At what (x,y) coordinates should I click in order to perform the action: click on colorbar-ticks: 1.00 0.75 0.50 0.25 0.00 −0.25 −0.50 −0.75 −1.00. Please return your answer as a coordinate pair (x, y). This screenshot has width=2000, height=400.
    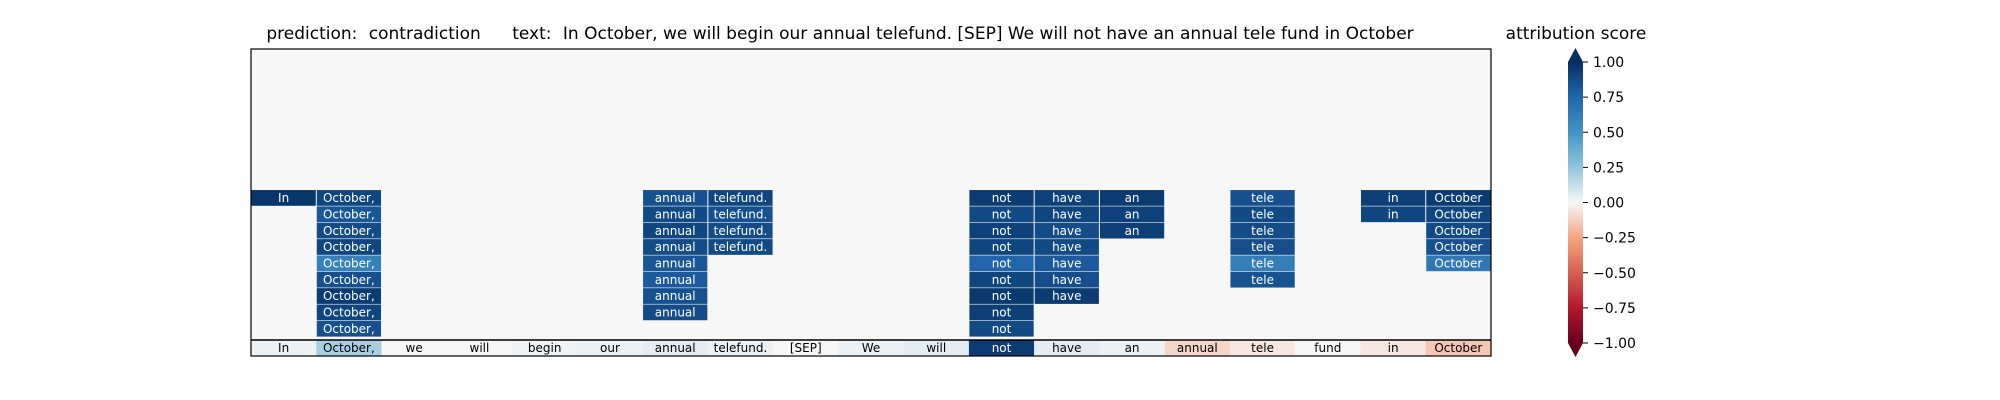
    Looking at the image, I should click on (1609, 203).